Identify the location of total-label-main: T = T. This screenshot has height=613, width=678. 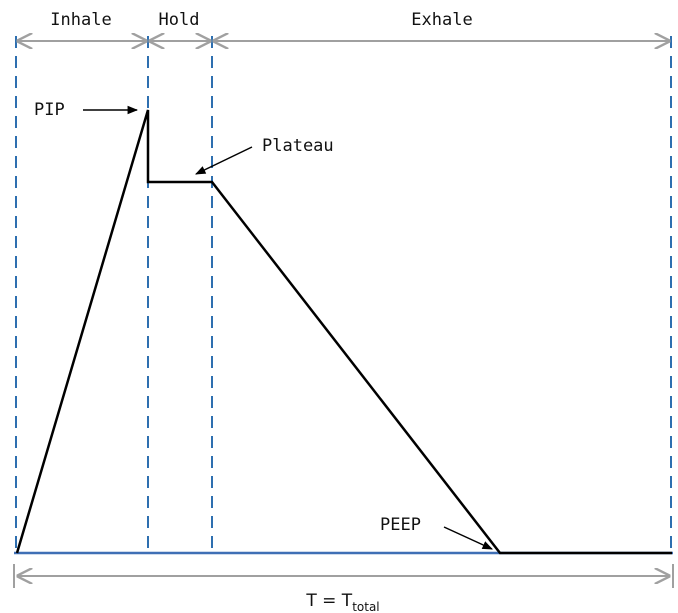
(328, 601).